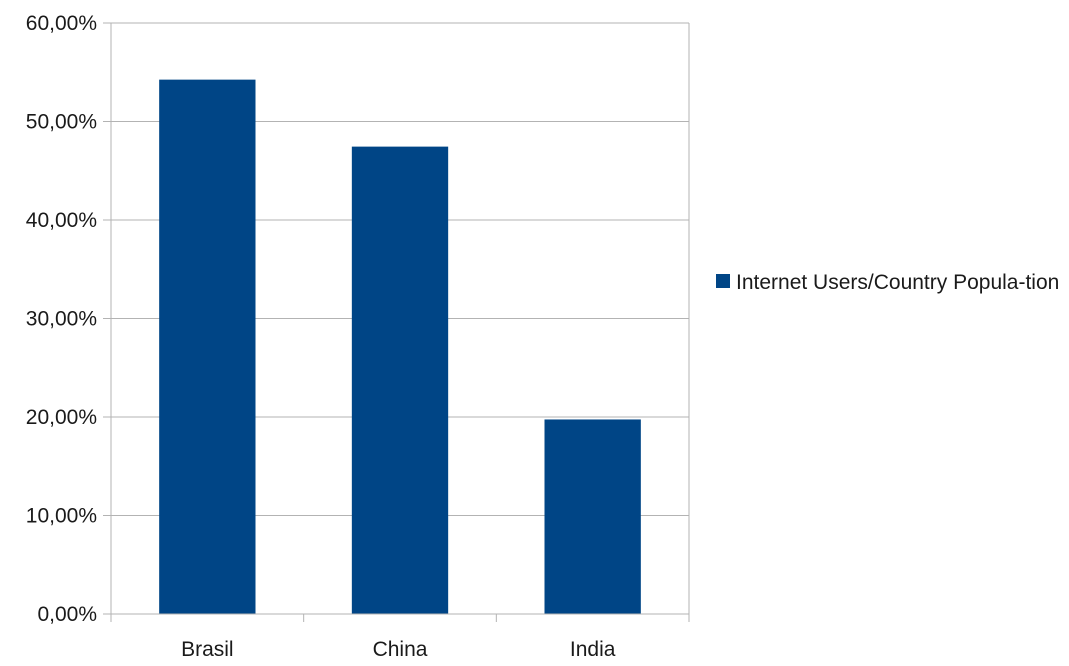 Image resolution: width=1069 pixels, height=666 pixels. I want to click on legend-swatch, so click(723, 281).